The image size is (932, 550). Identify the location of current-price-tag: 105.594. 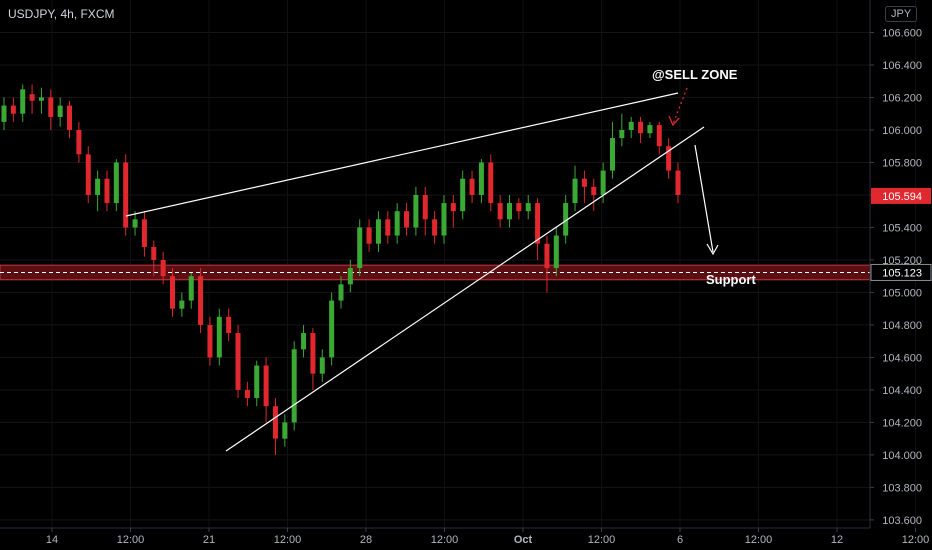
(901, 195).